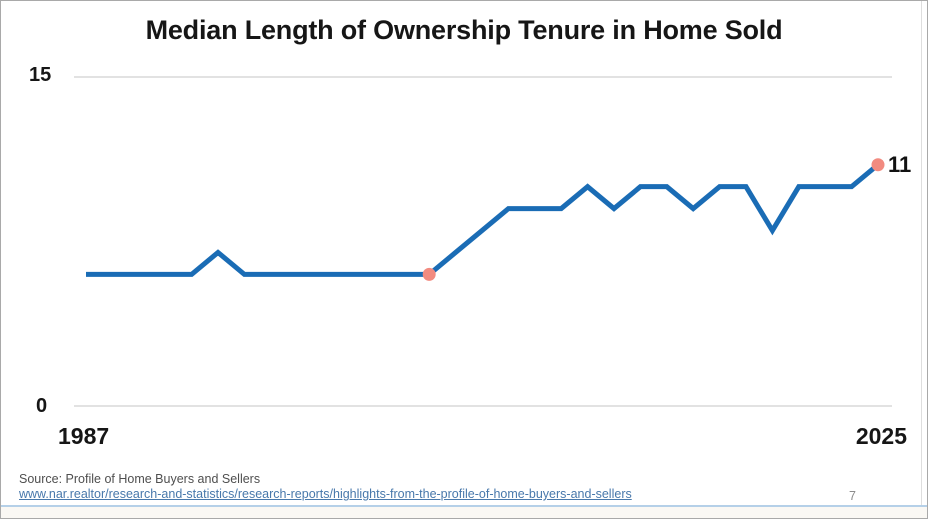  What do you see at coordinates (84, 436) in the screenshot?
I see `x-axis-start-label: 1987` at bounding box center [84, 436].